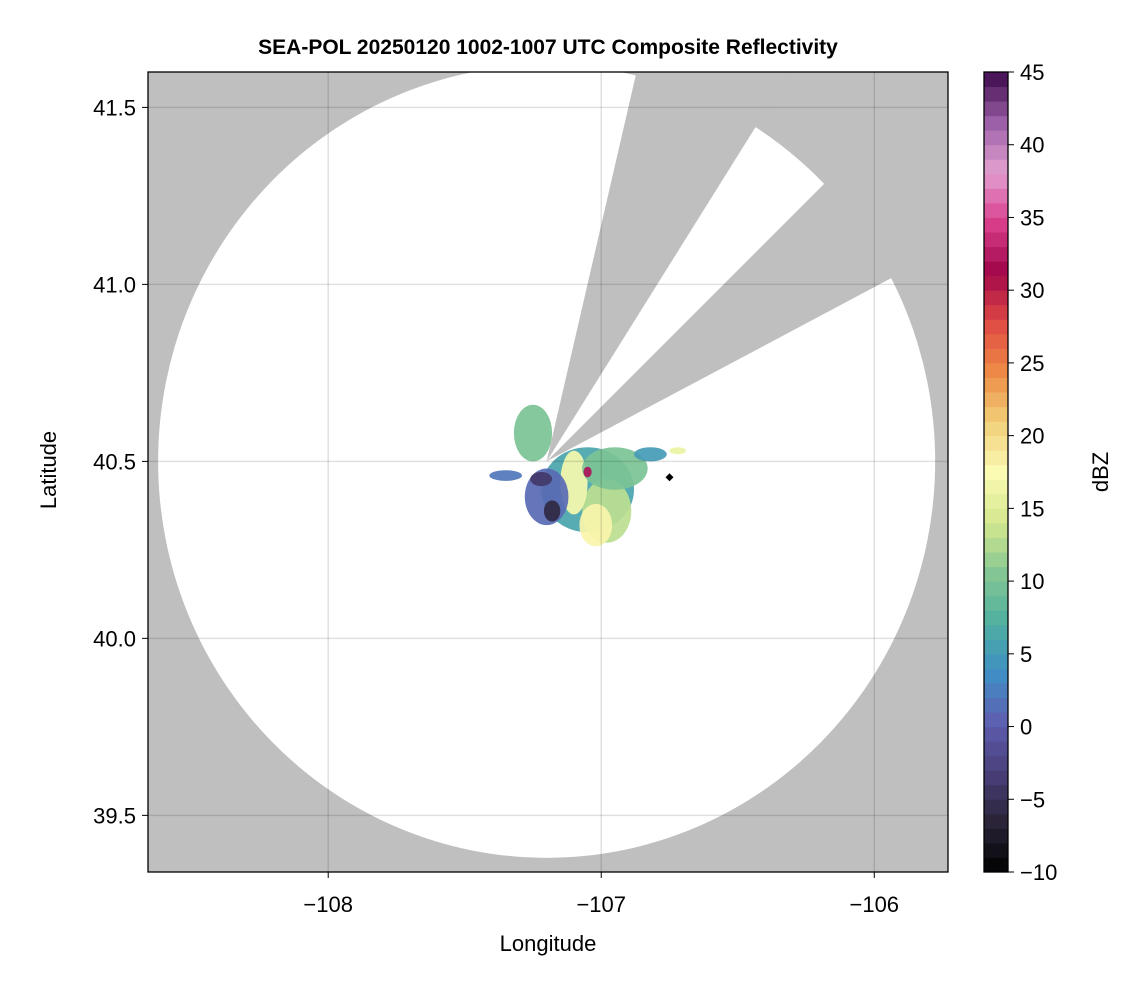  Describe the element at coordinates (1100, 472) in the screenshot. I see `colorbar-label: dBZ` at that location.